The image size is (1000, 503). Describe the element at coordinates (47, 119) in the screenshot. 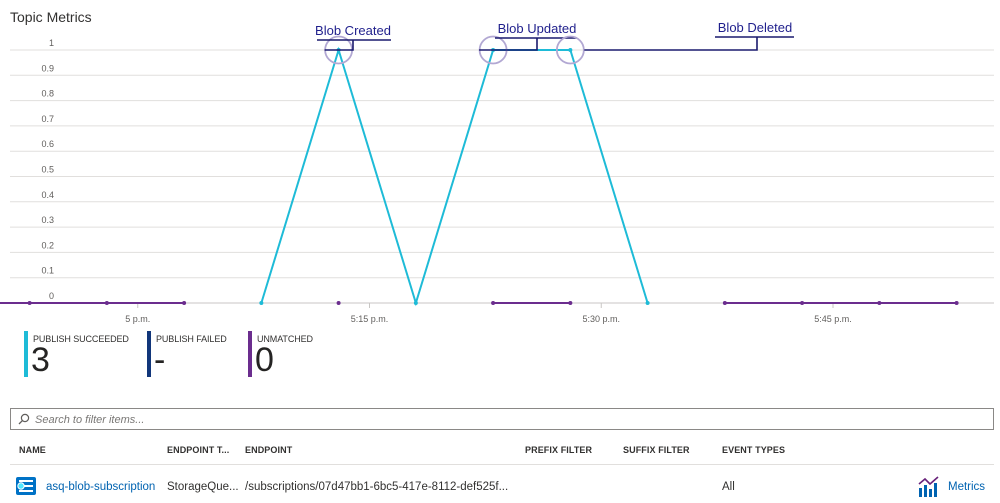

I see `y-tick-label: 0.7` at that location.